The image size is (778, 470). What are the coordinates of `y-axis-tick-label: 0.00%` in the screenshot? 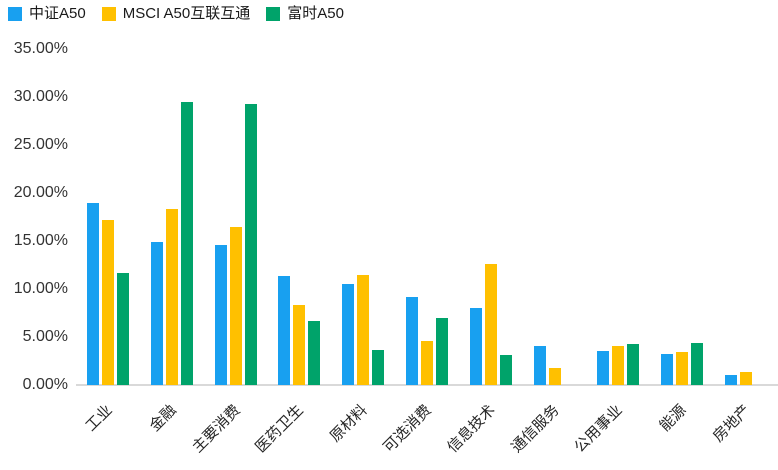 It's located at (45, 384).